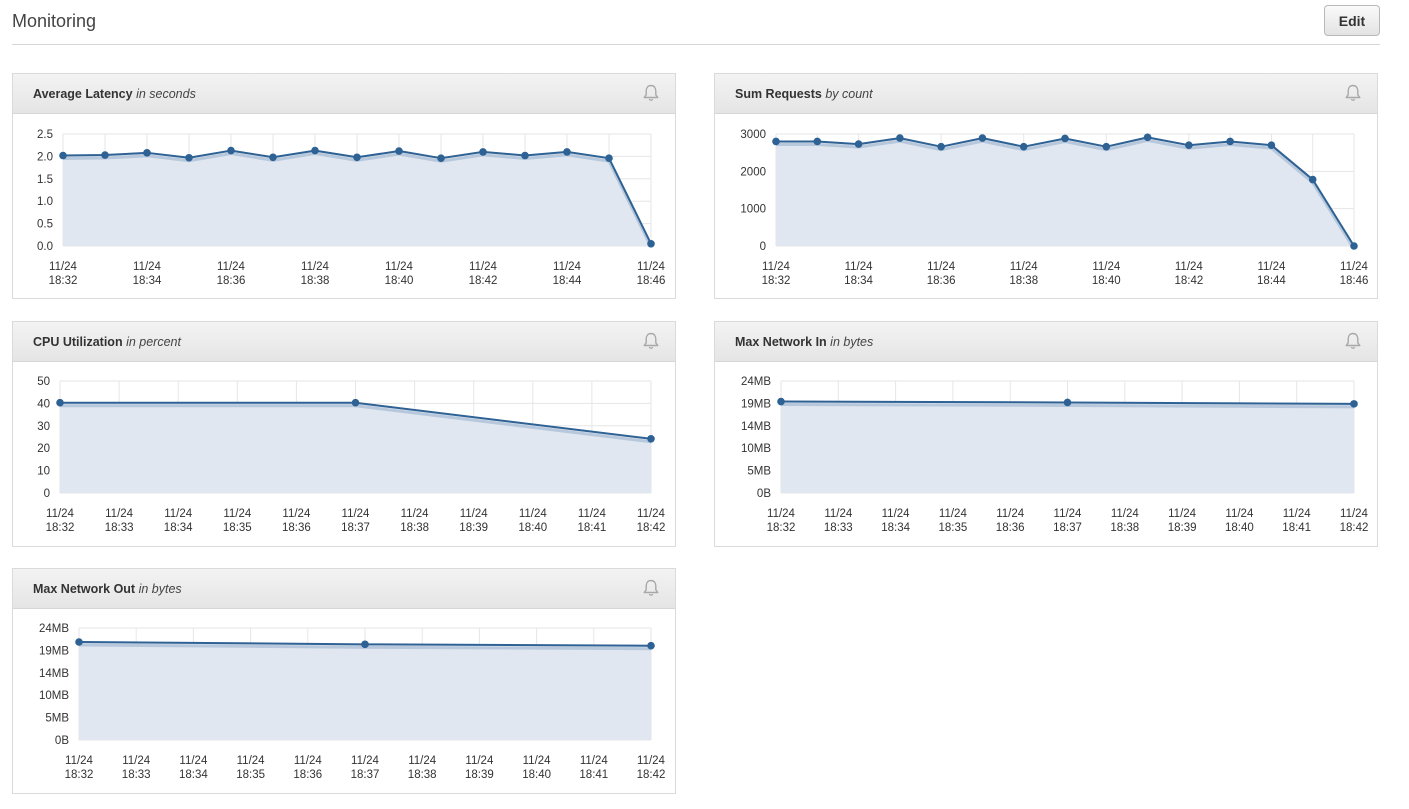  What do you see at coordinates (54, 21) in the screenshot?
I see `page-title: Monitoring` at bounding box center [54, 21].